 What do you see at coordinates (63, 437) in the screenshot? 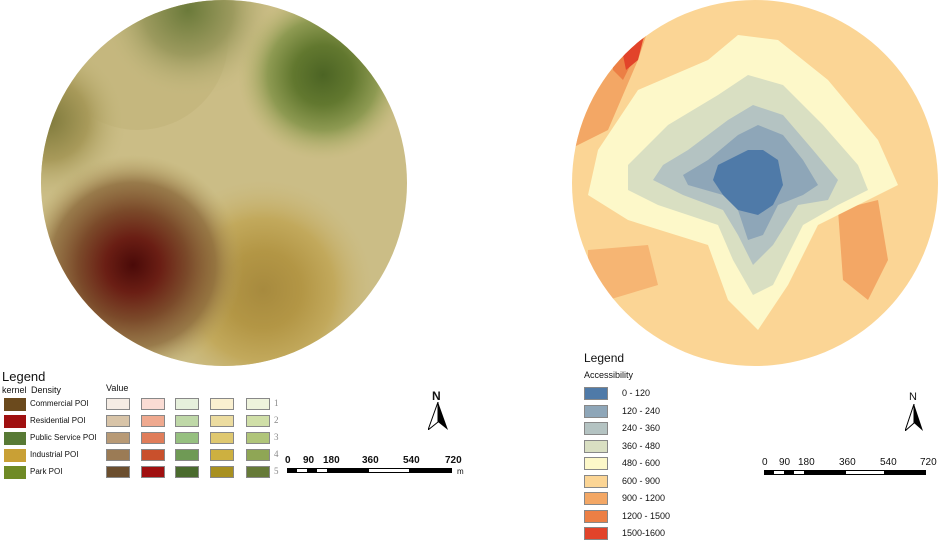
I see `kernel-label: Public Service POI` at bounding box center [63, 437].